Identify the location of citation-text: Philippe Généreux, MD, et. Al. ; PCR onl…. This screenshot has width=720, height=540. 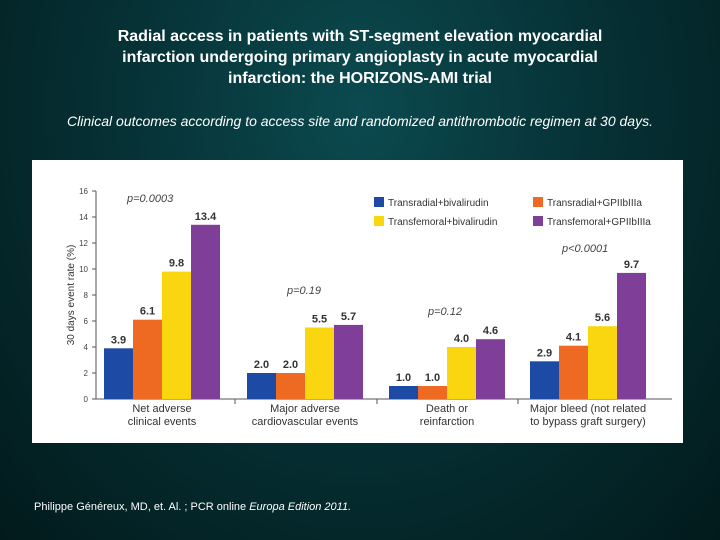
(142, 507).